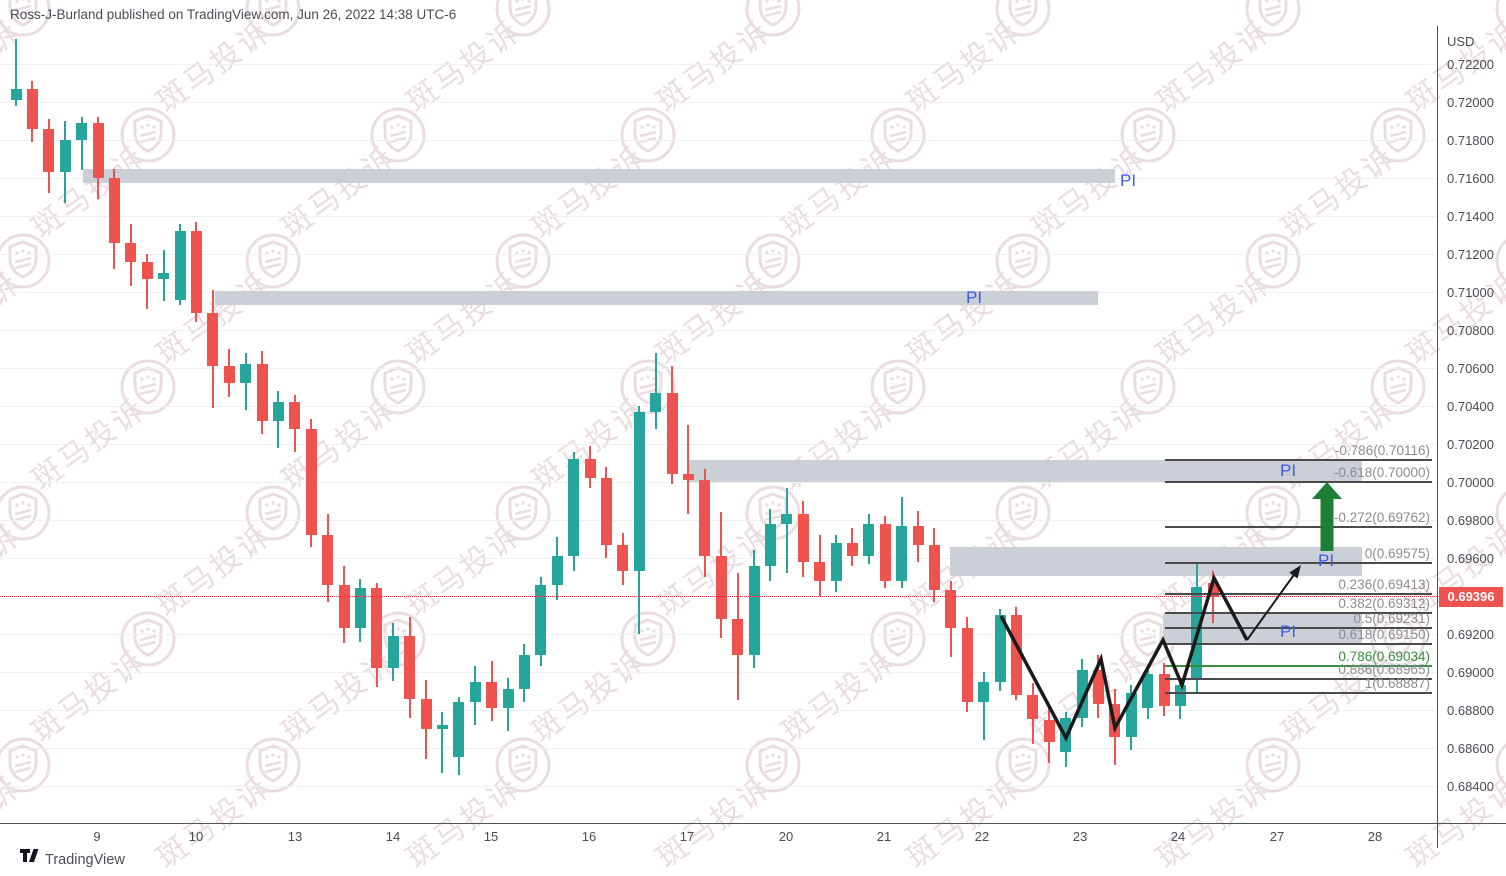  I want to click on fib-level-label: 0.236(0.69413), so click(1384, 584).